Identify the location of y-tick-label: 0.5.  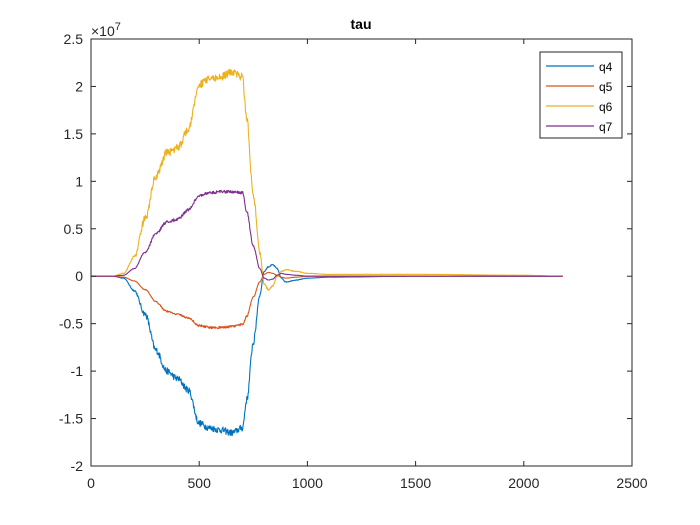
(74, 229).